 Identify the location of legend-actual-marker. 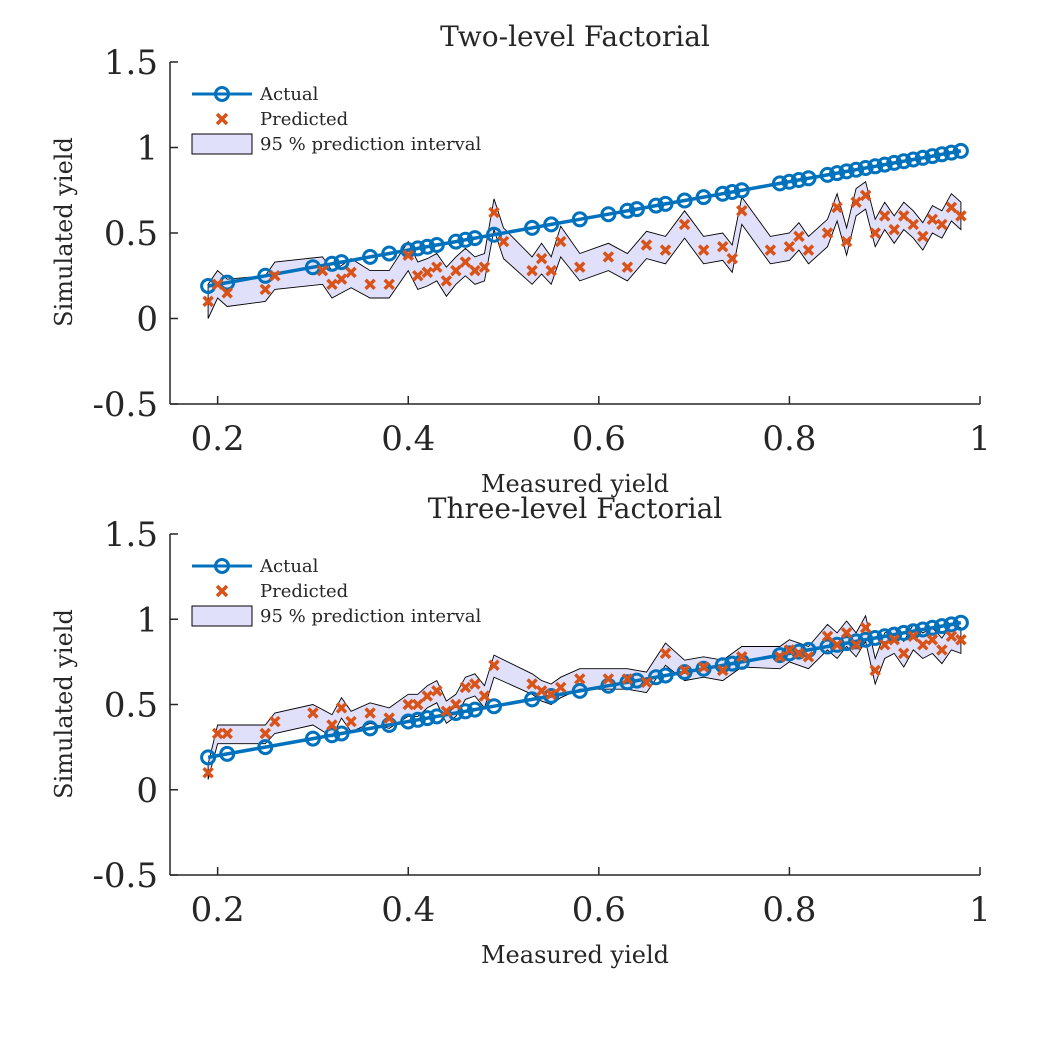
(222, 566).